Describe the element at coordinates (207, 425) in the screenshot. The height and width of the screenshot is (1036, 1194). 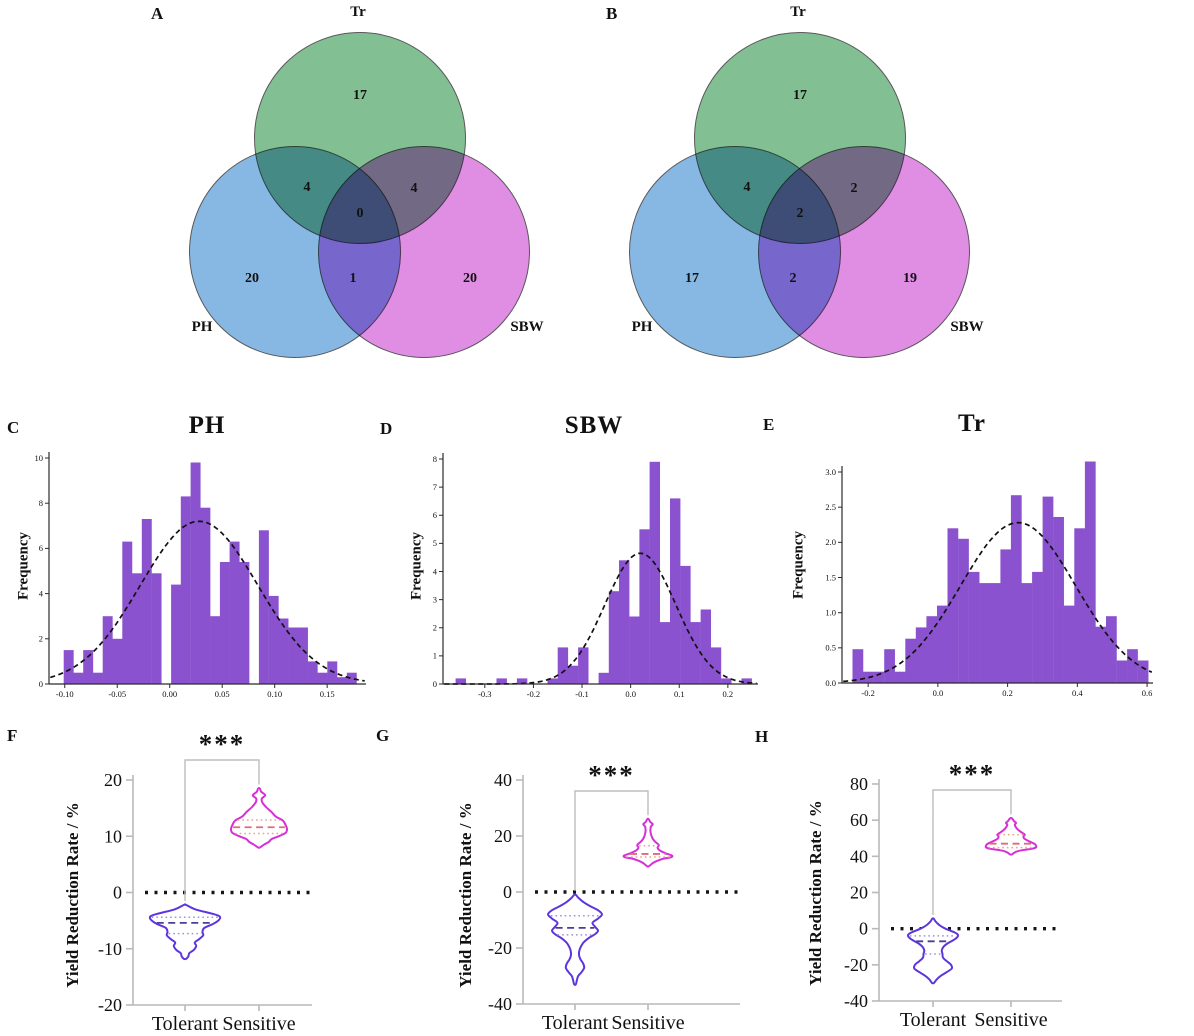
I see `hist-title-ph: PH` at that location.